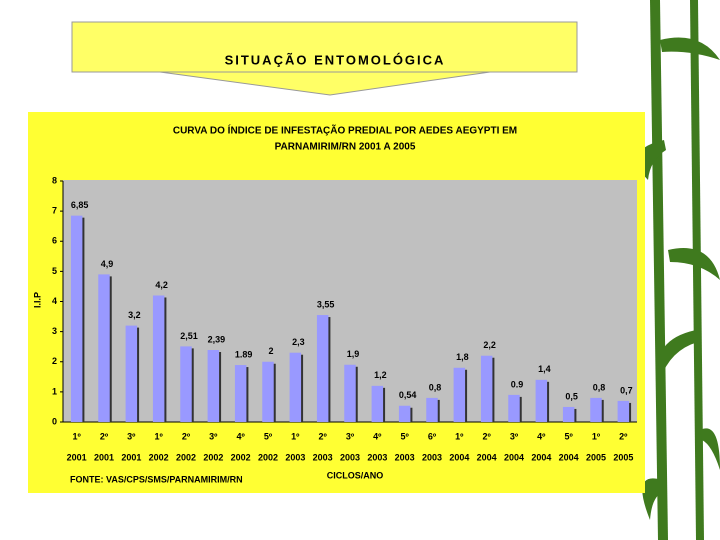  Describe the element at coordinates (353, 354) in the screenshot. I see `value-label: 1,9` at that location.